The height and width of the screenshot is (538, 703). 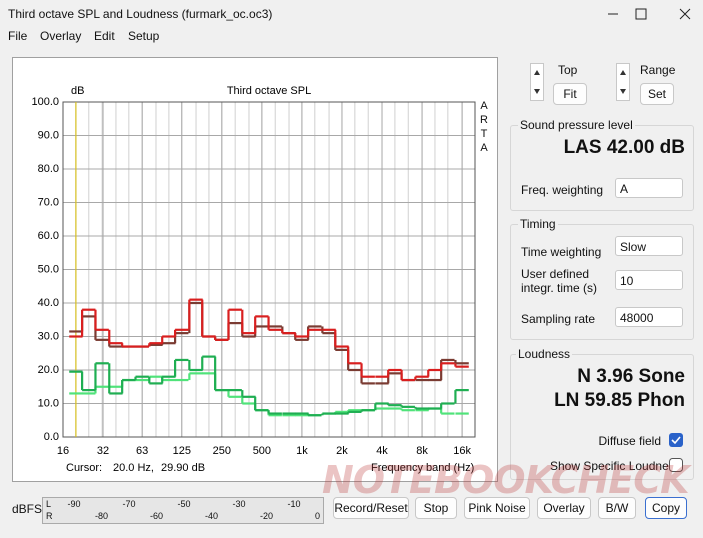 What do you see at coordinates (269, 91) in the screenshot?
I see `chart-title: Third octave SPL` at bounding box center [269, 91].